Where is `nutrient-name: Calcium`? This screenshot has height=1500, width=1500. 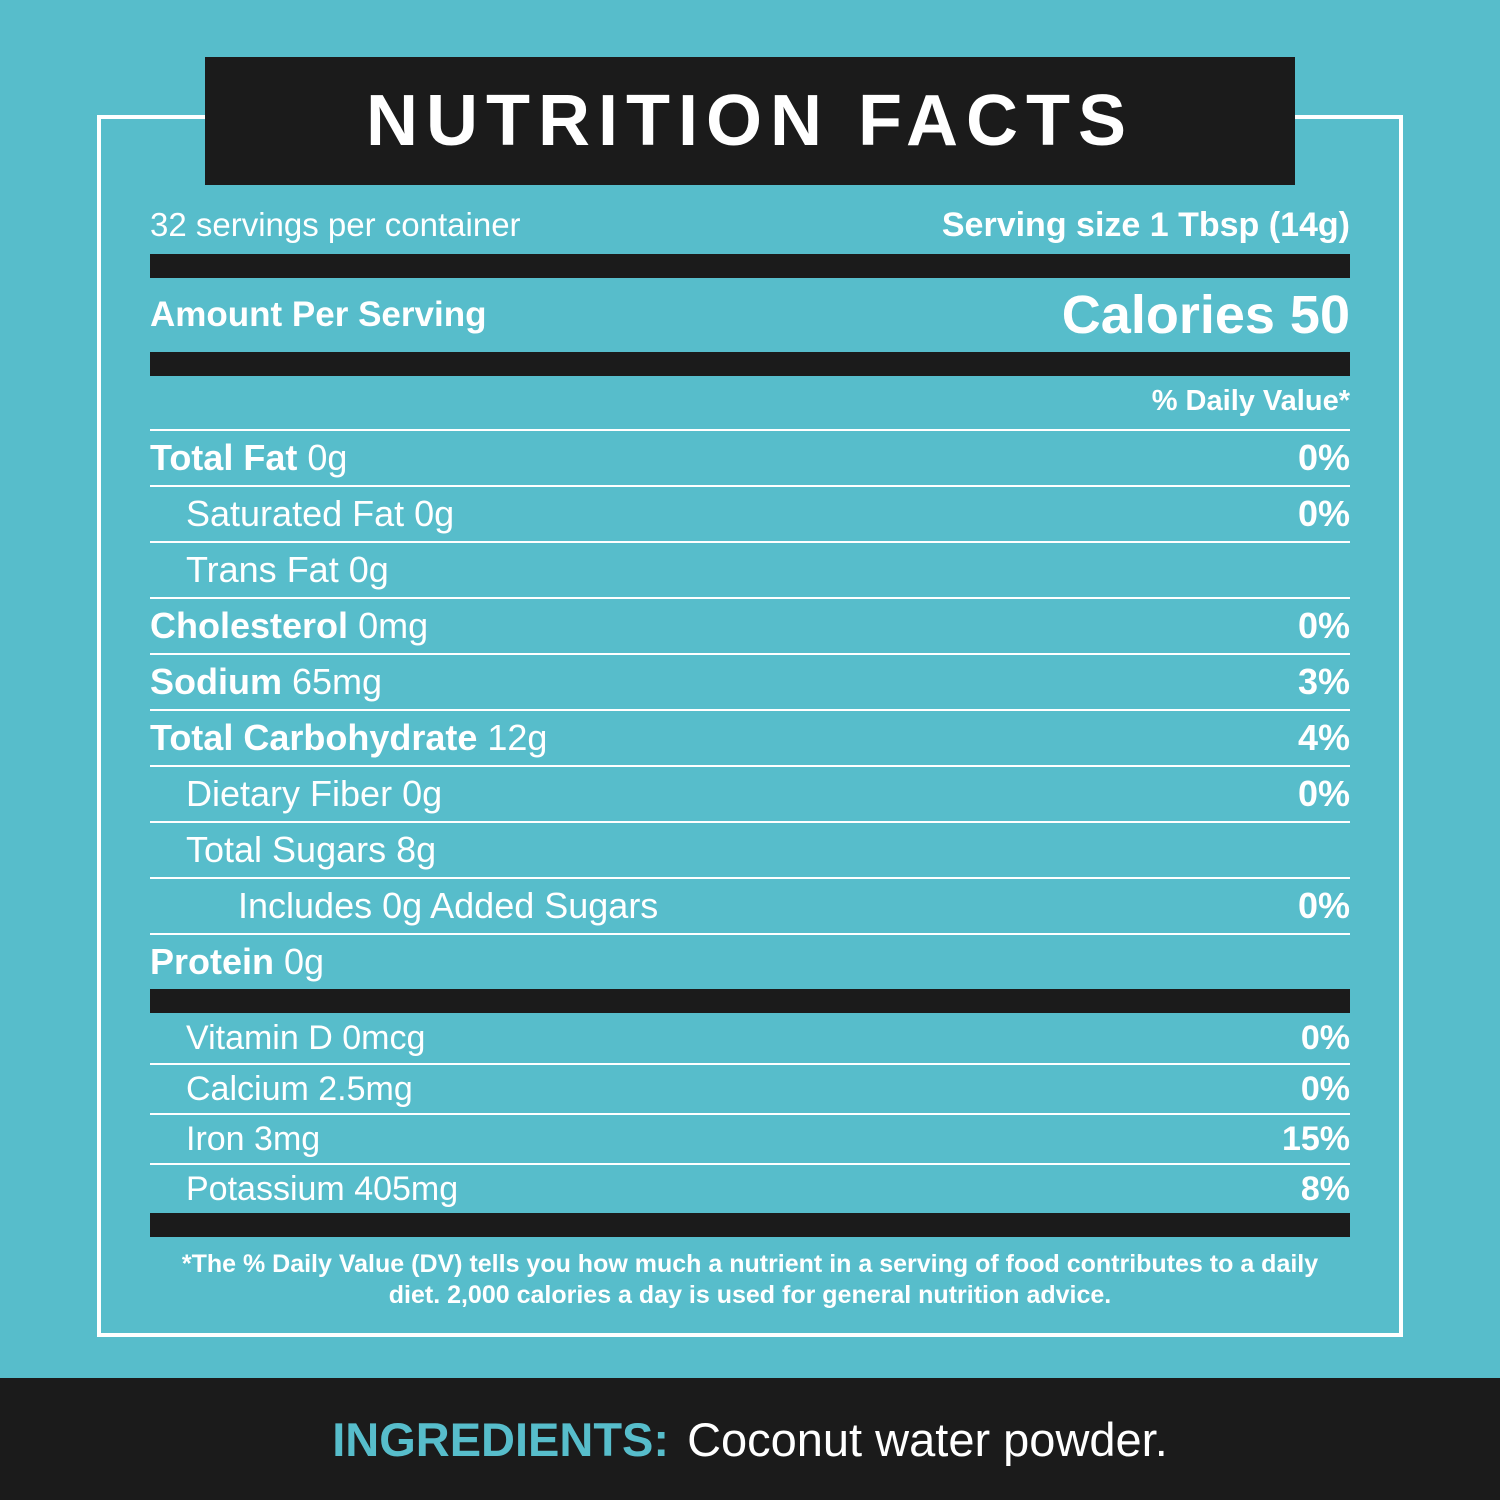
nutrient-name: Calcium is located at coordinates (247, 1088).